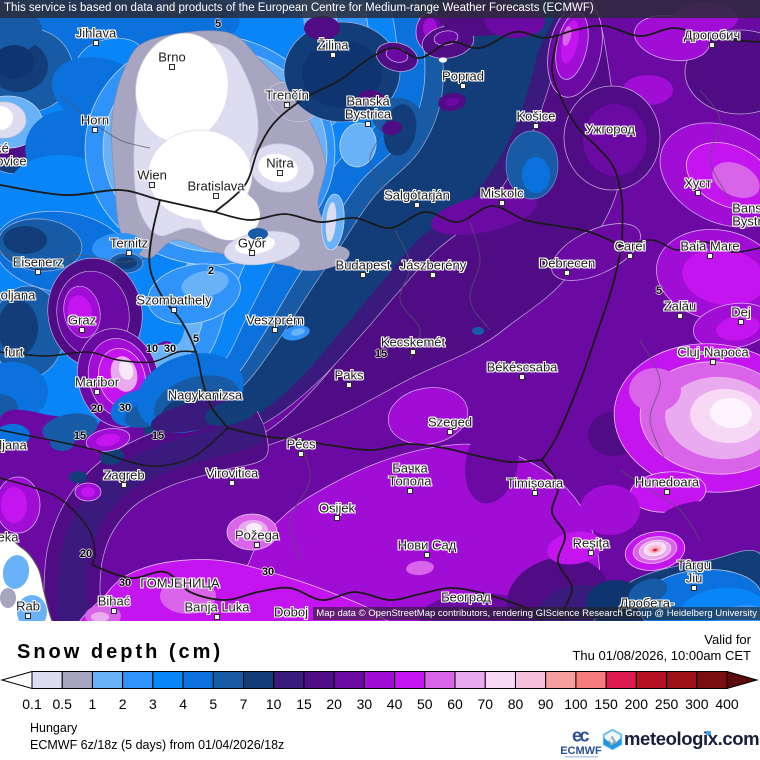  Describe the element at coordinates (581, 751) in the screenshot. I see `svg-text: ECMWF` at that location.